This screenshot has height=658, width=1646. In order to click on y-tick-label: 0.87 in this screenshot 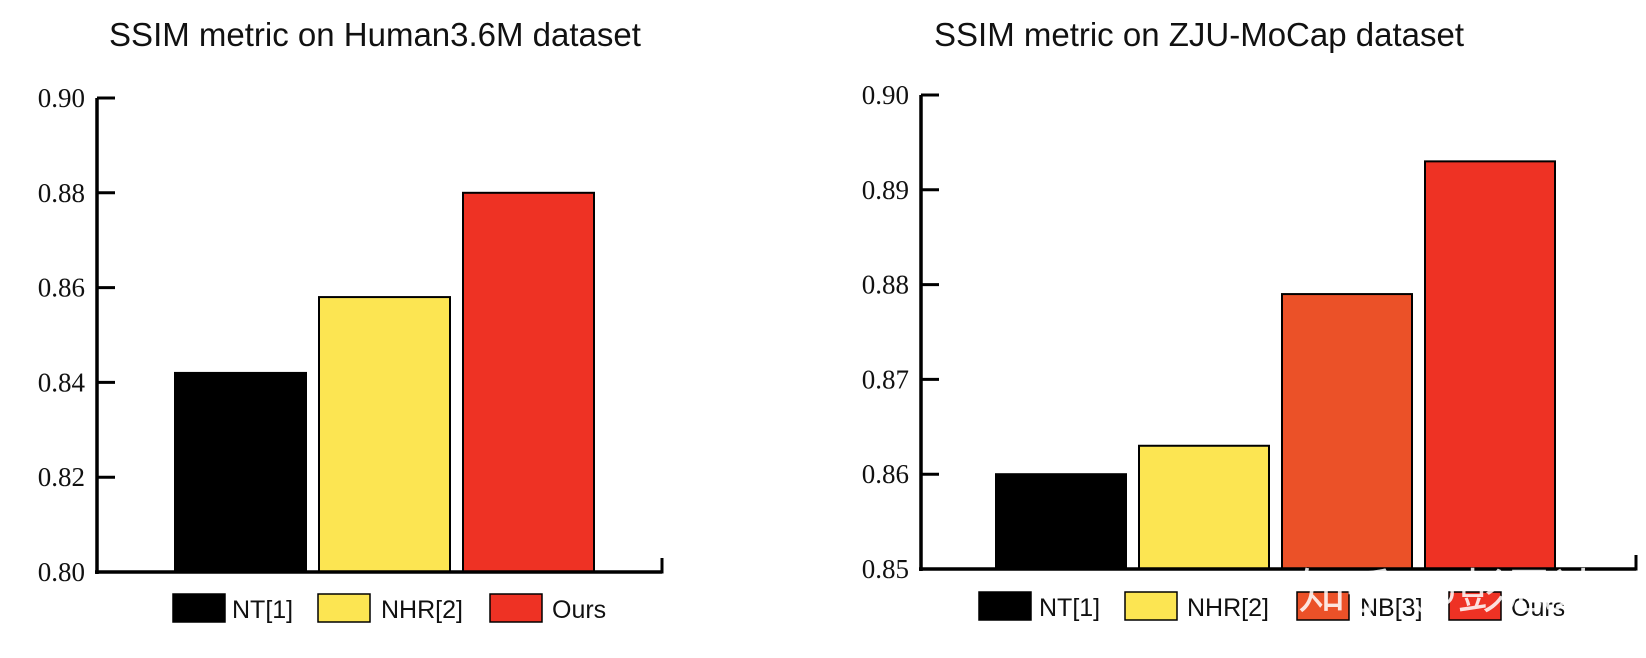, I will do `click(885, 379)`.